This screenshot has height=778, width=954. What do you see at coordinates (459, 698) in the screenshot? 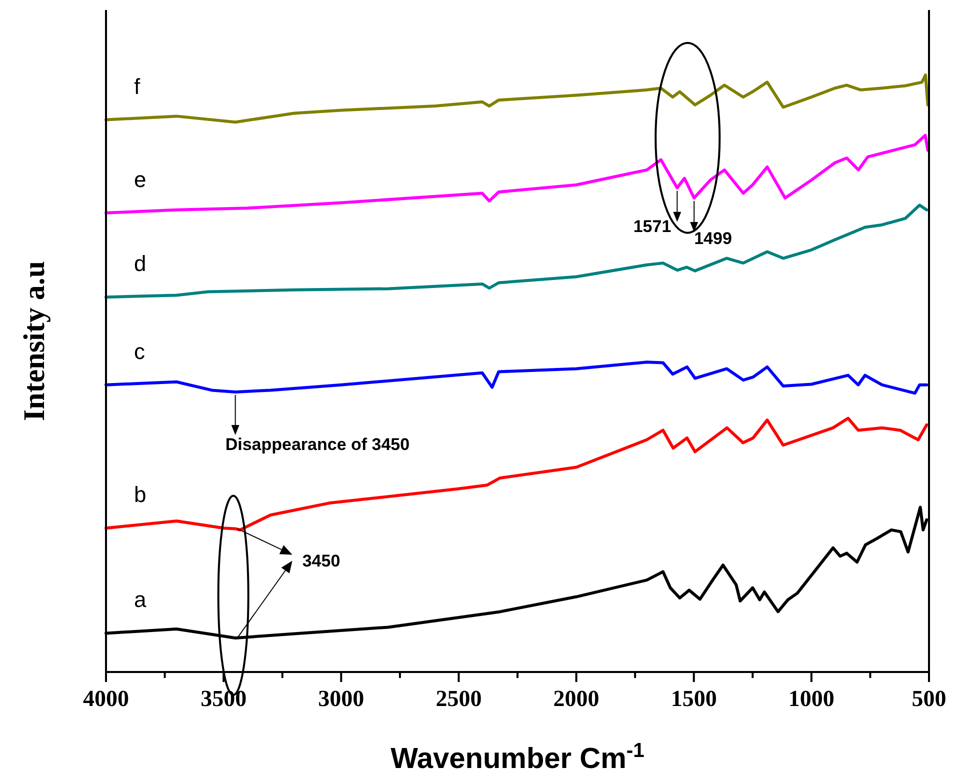
I see `x-tick-label: 2500` at bounding box center [459, 698].